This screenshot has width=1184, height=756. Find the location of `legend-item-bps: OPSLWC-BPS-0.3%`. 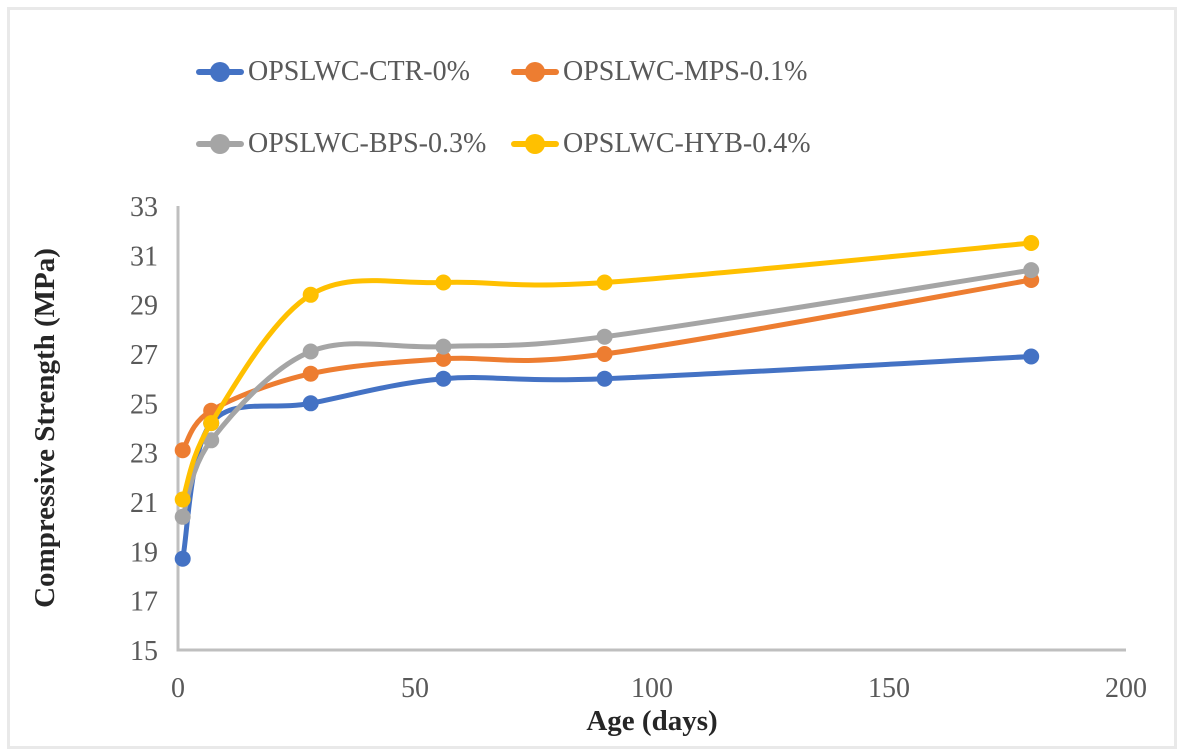

legend-item-bps: OPSLWC-BPS-0.3% is located at coordinates (341, 144).